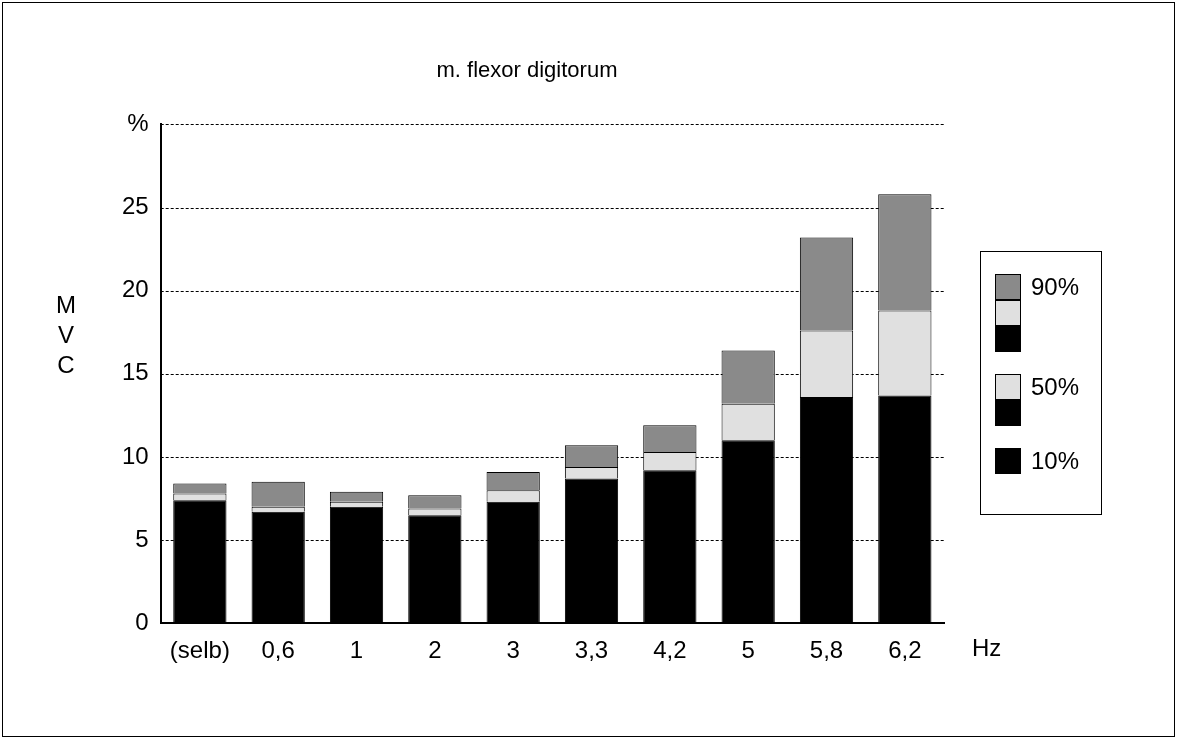 Image resolution: width=1179 pixels, height=740 pixels. What do you see at coordinates (278, 650) in the screenshot?
I see `x-tick-label: 0,6` at bounding box center [278, 650].